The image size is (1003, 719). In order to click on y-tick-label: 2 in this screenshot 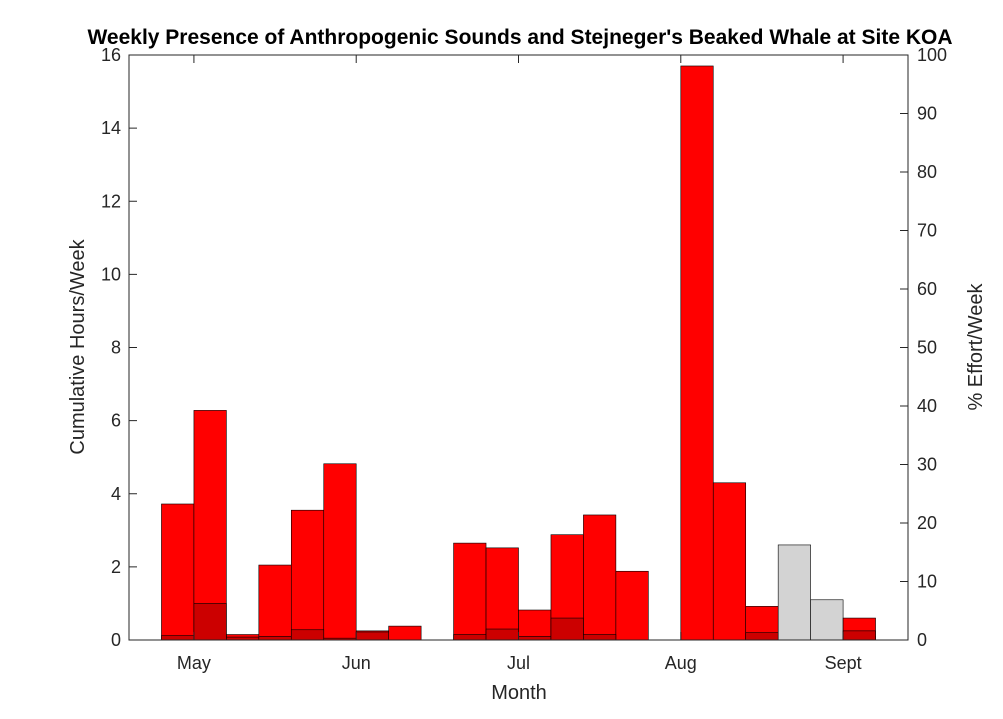, I will do `click(116, 567)`.